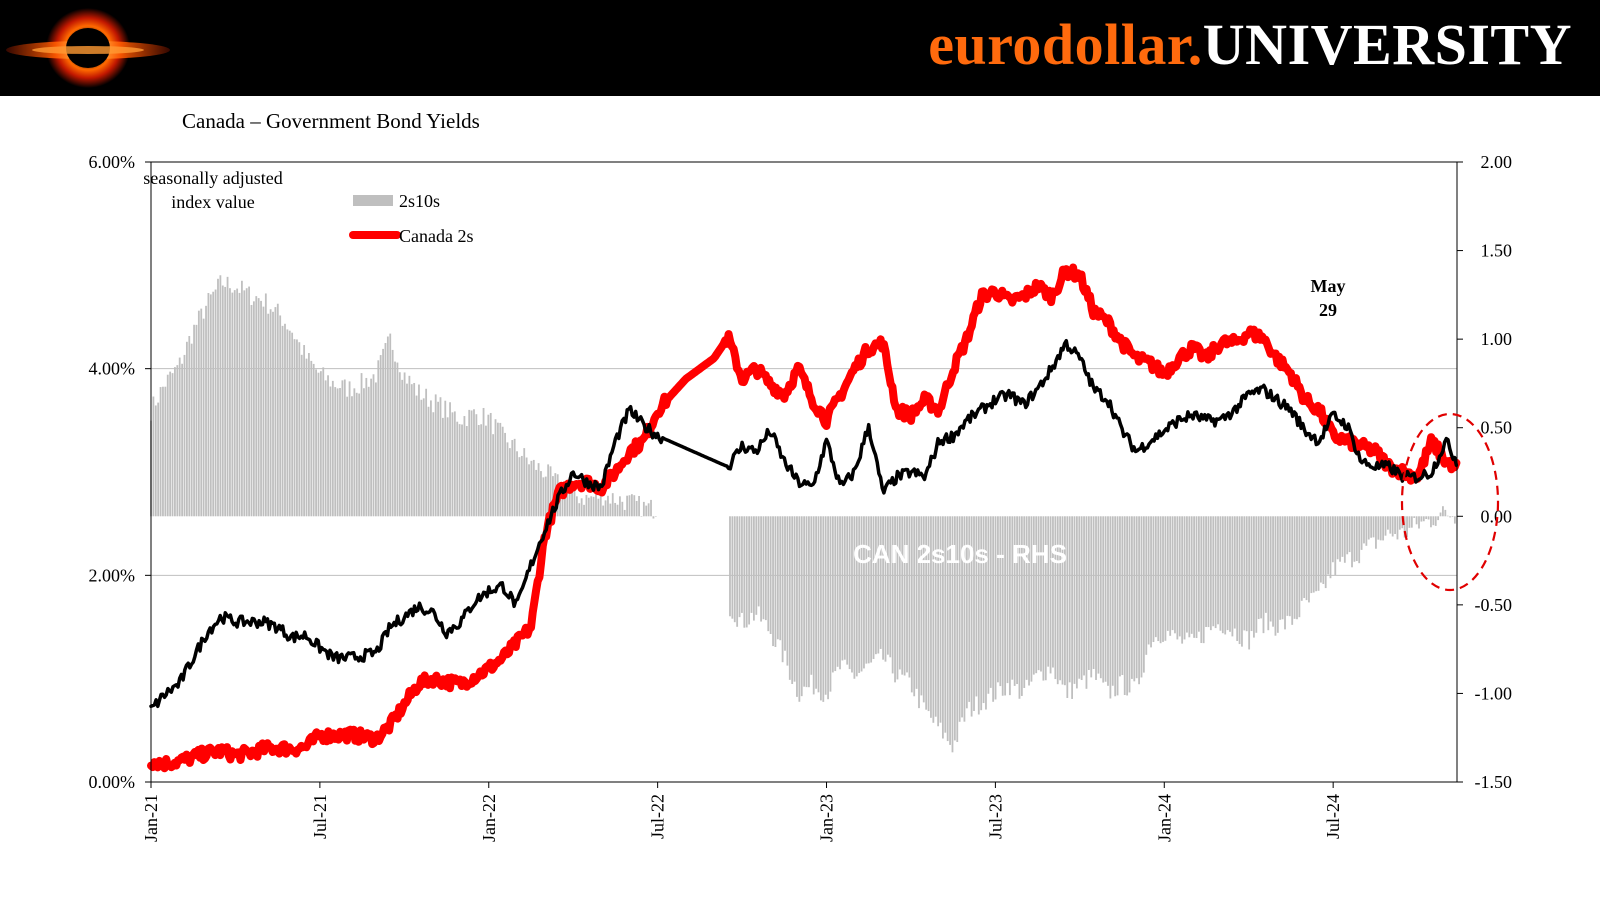  What do you see at coordinates (960, 554) in the screenshot?
I see `rhs-watermark: CAN 2s10s - RHS` at bounding box center [960, 554].